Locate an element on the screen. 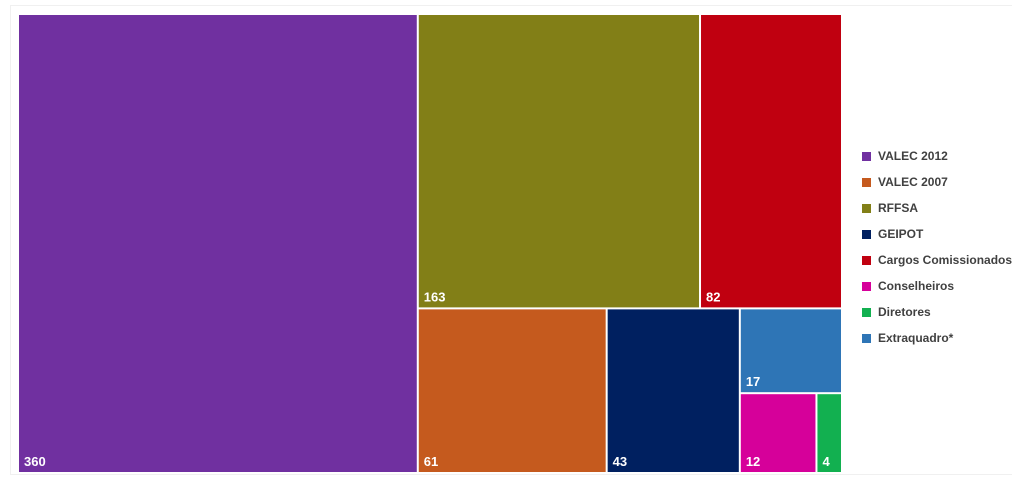 Image resolution: width=1012 pixels, height=481 pixels. treemap-rect-cargos-comissionados is located at coordinates (771, 161).